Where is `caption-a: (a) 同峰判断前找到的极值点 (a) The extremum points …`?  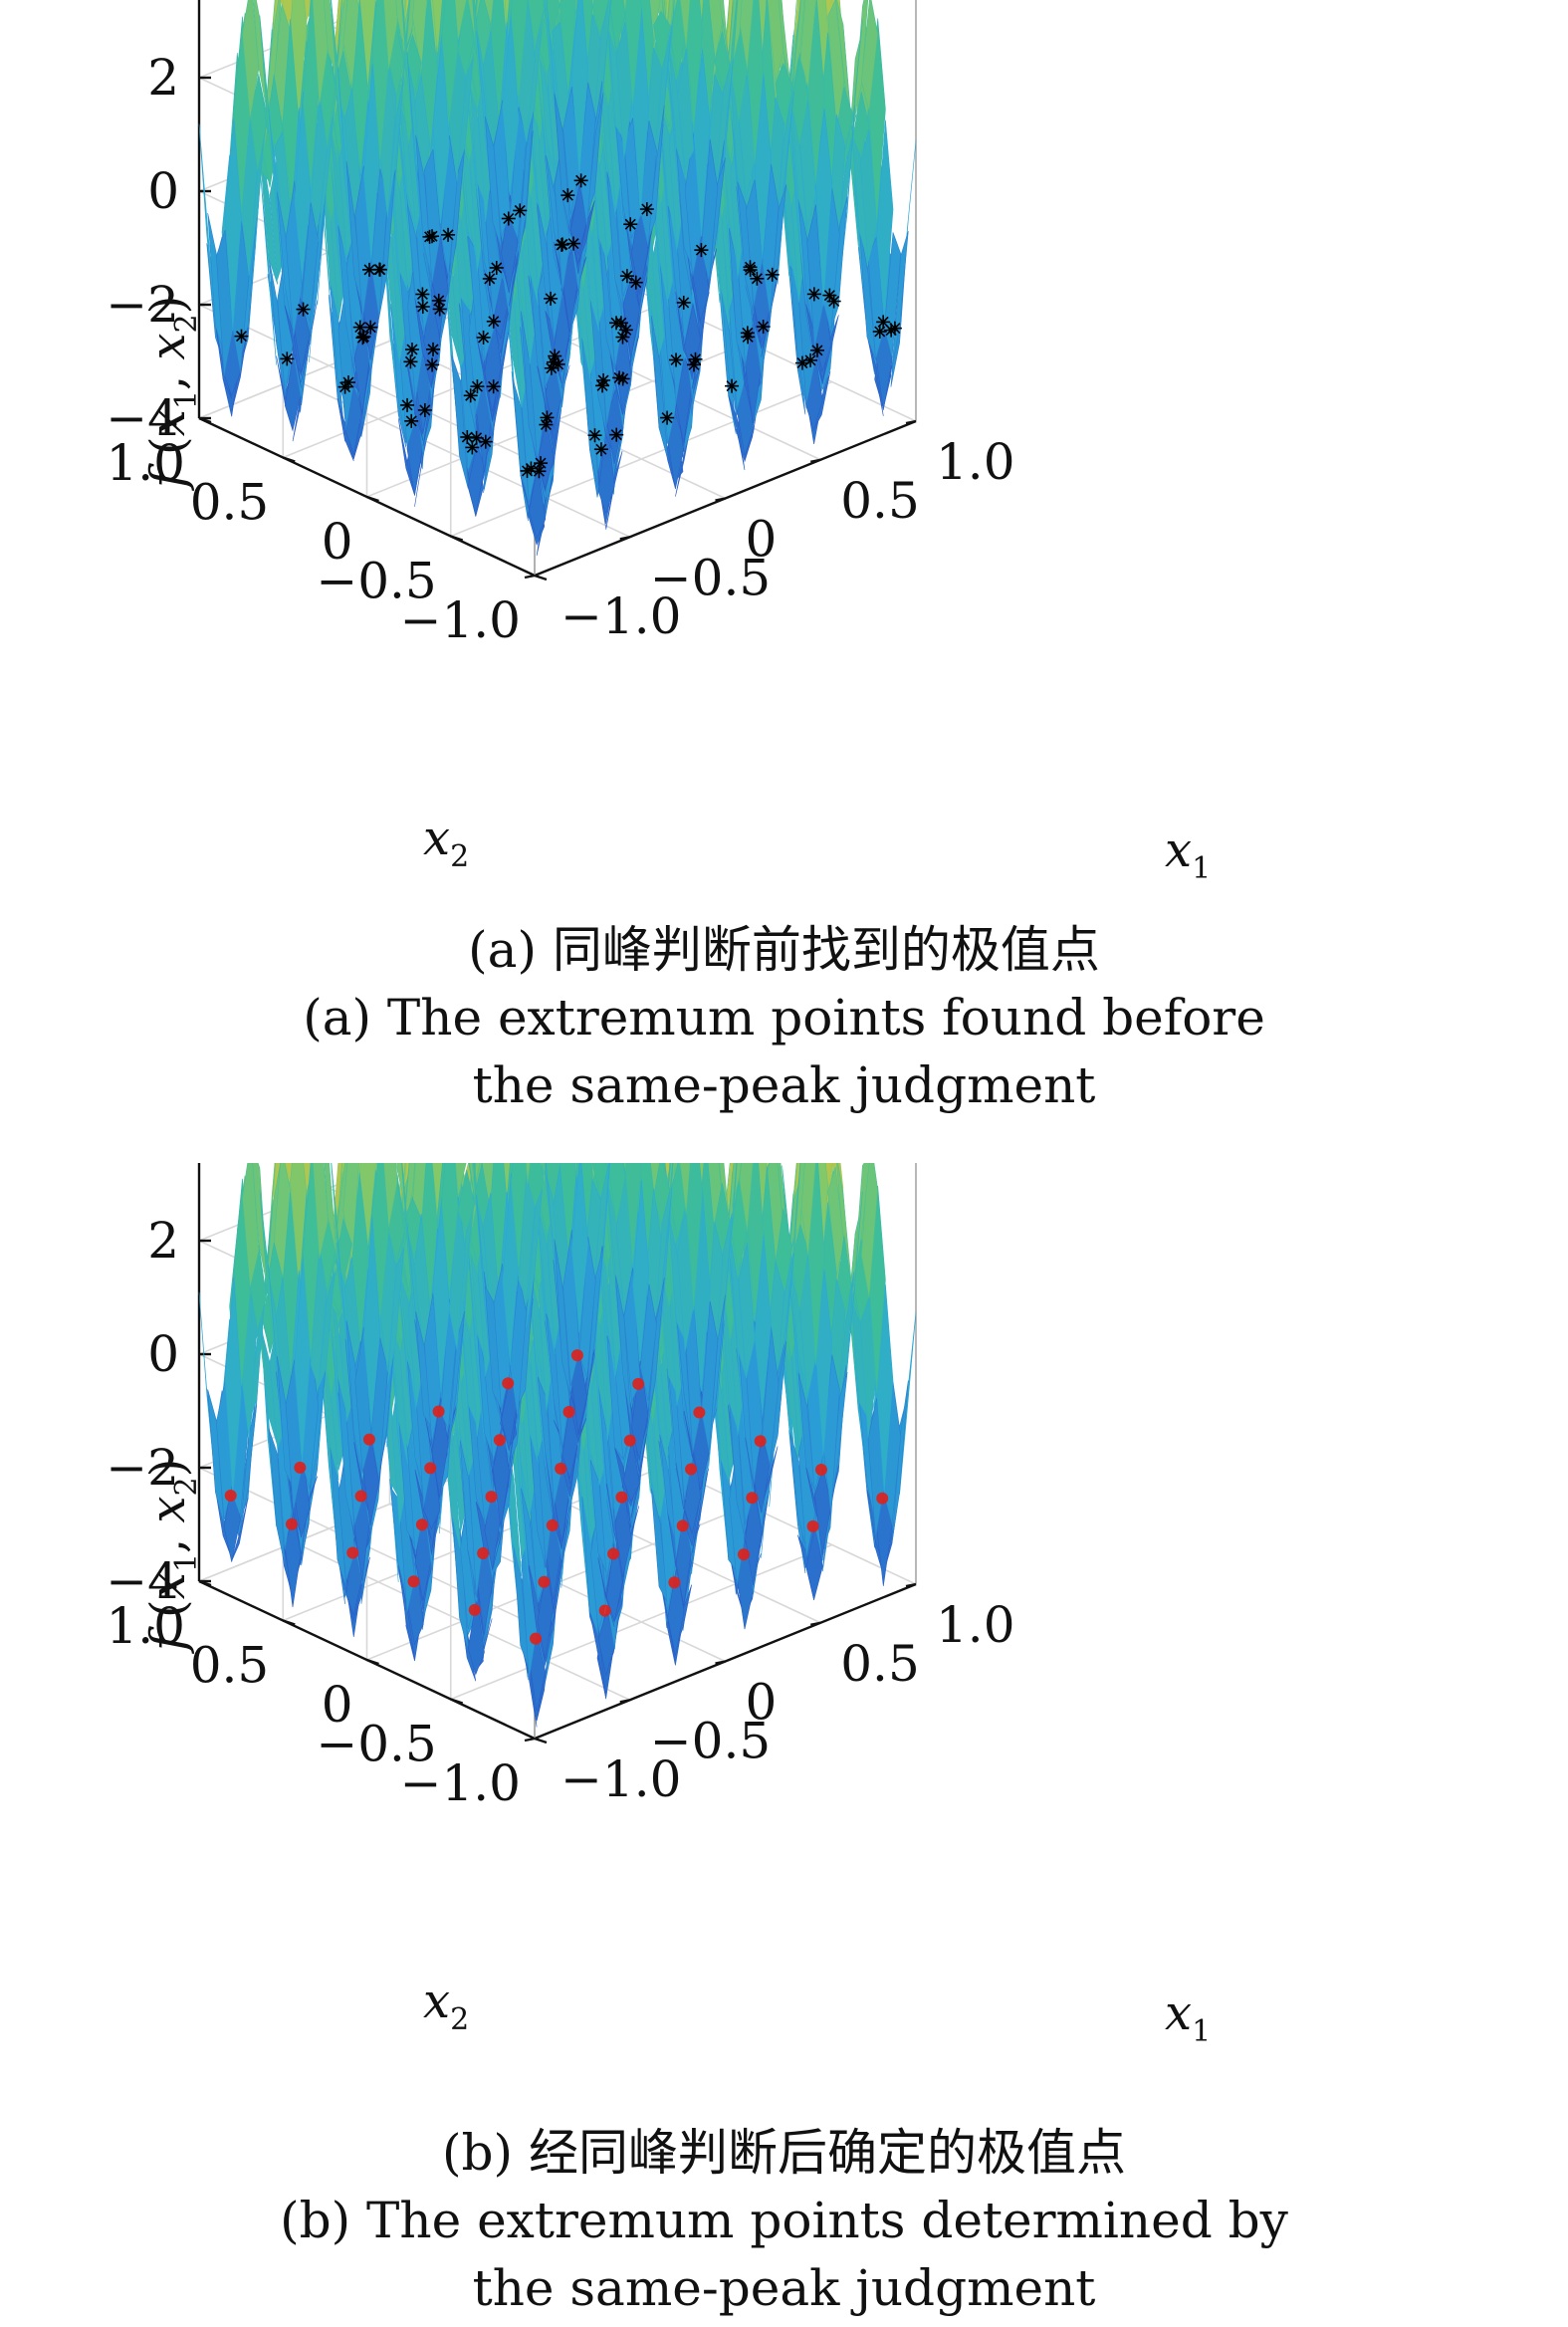 caption-a: (a) 同峰判断前找到的极值点 (a) The extremum points … is located at coordinates (784, 1017).